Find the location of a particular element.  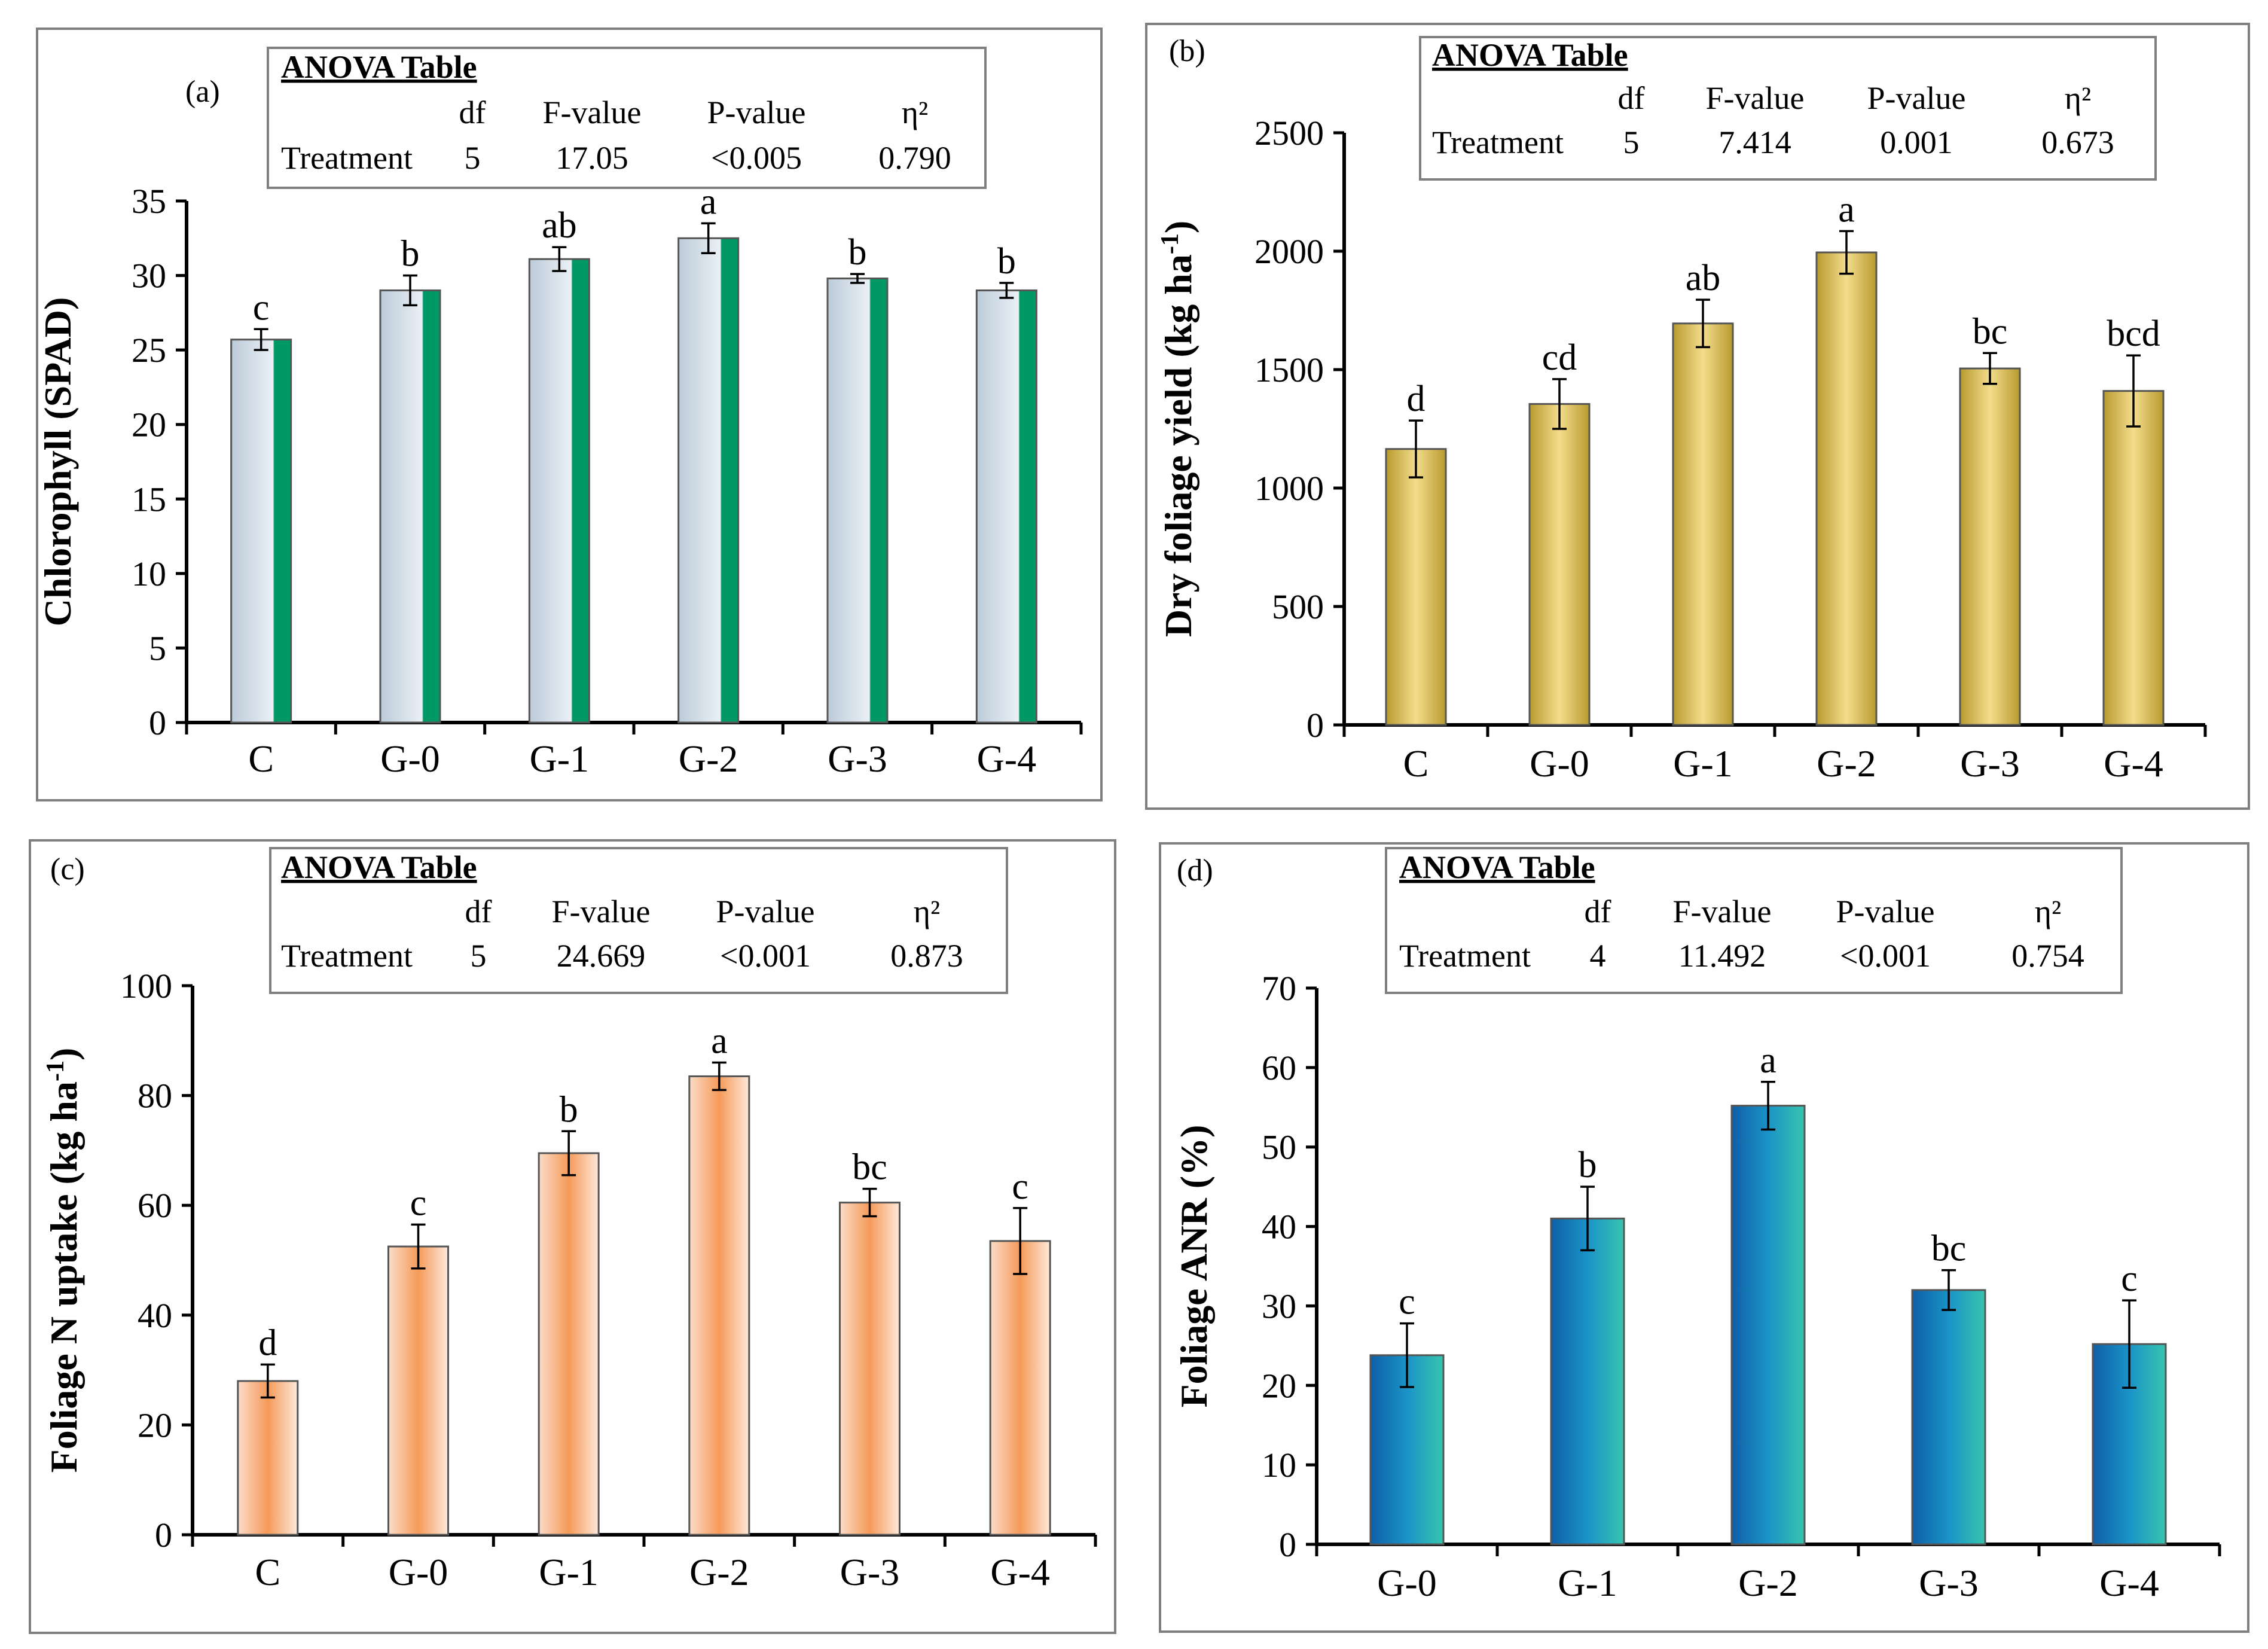

y-axis-title: Foliage ANR (%) is located at coordinates (1194, 1266).